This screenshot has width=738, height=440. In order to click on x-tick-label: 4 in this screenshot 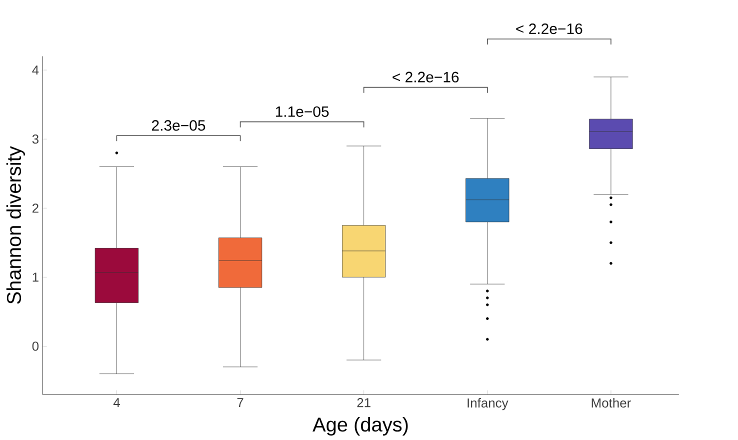, I will do `click(116, 402)`.